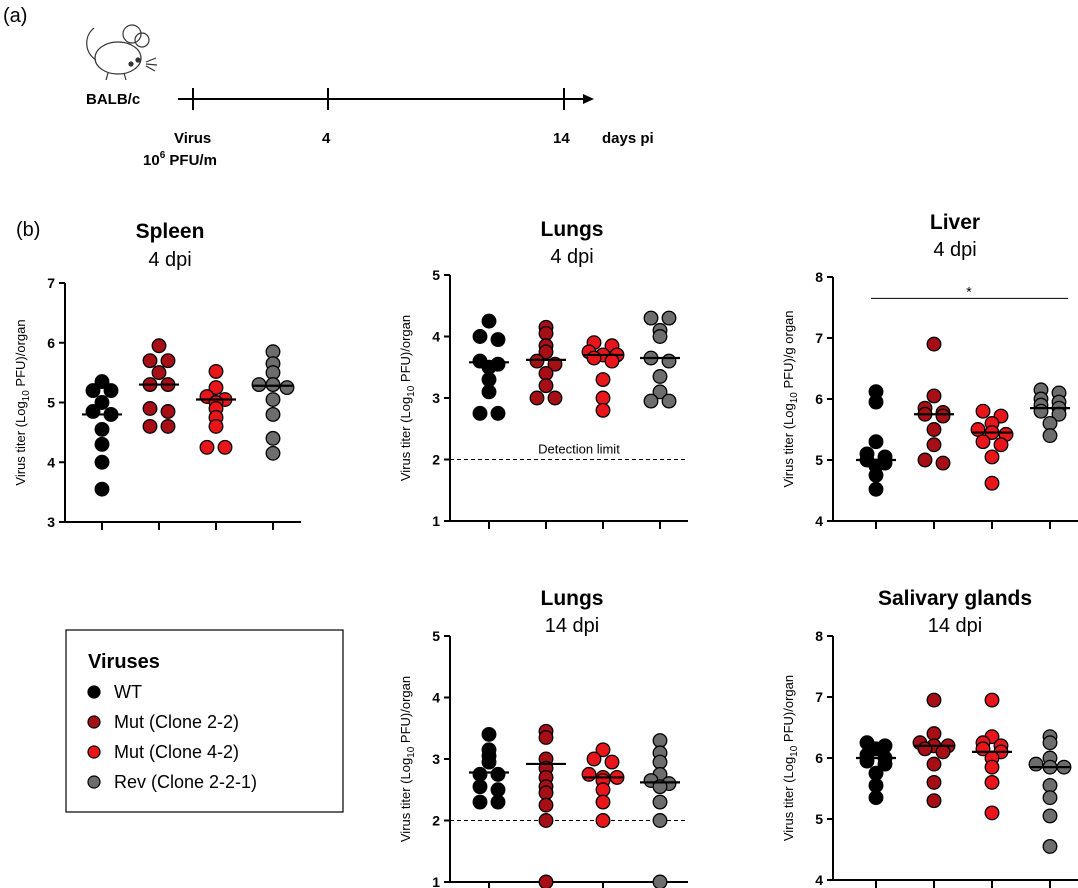 This screenshot has width=1078, height=888. Describe the element at coordinates (969, 291) in the screenshot. I see `significance-marker: *` at that location.